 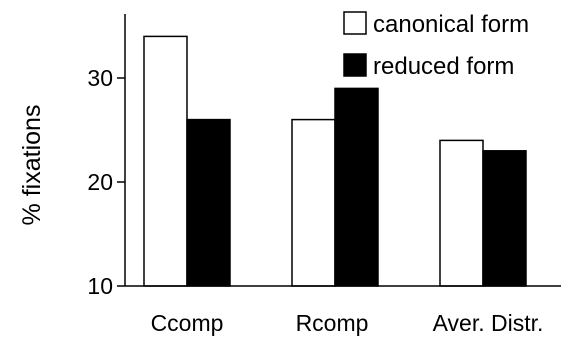 I want to click on y-tick-label-10: 10, so click(x=100, y=286).